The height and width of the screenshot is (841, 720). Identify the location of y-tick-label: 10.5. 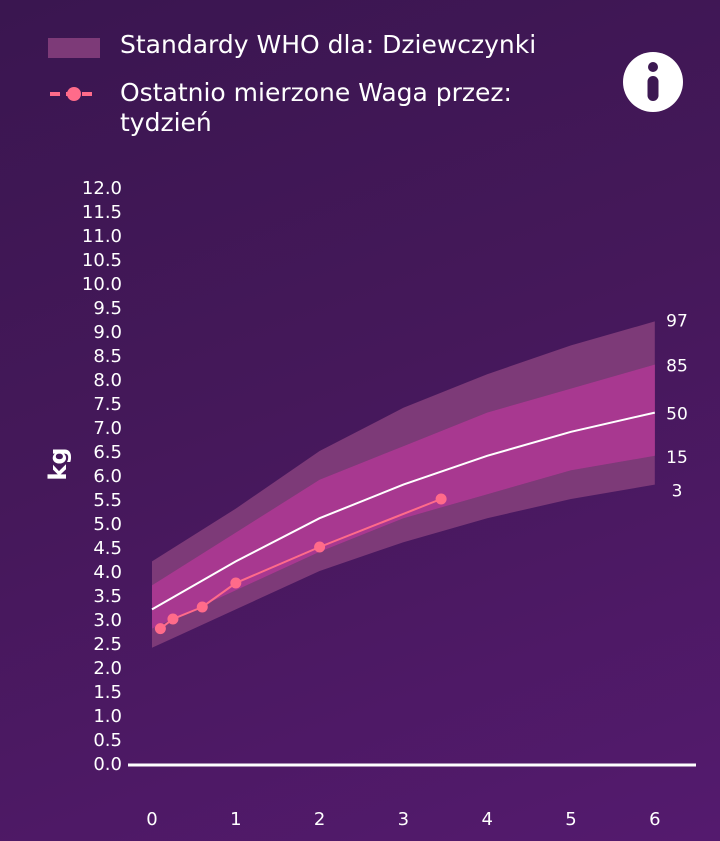
(102, 260).